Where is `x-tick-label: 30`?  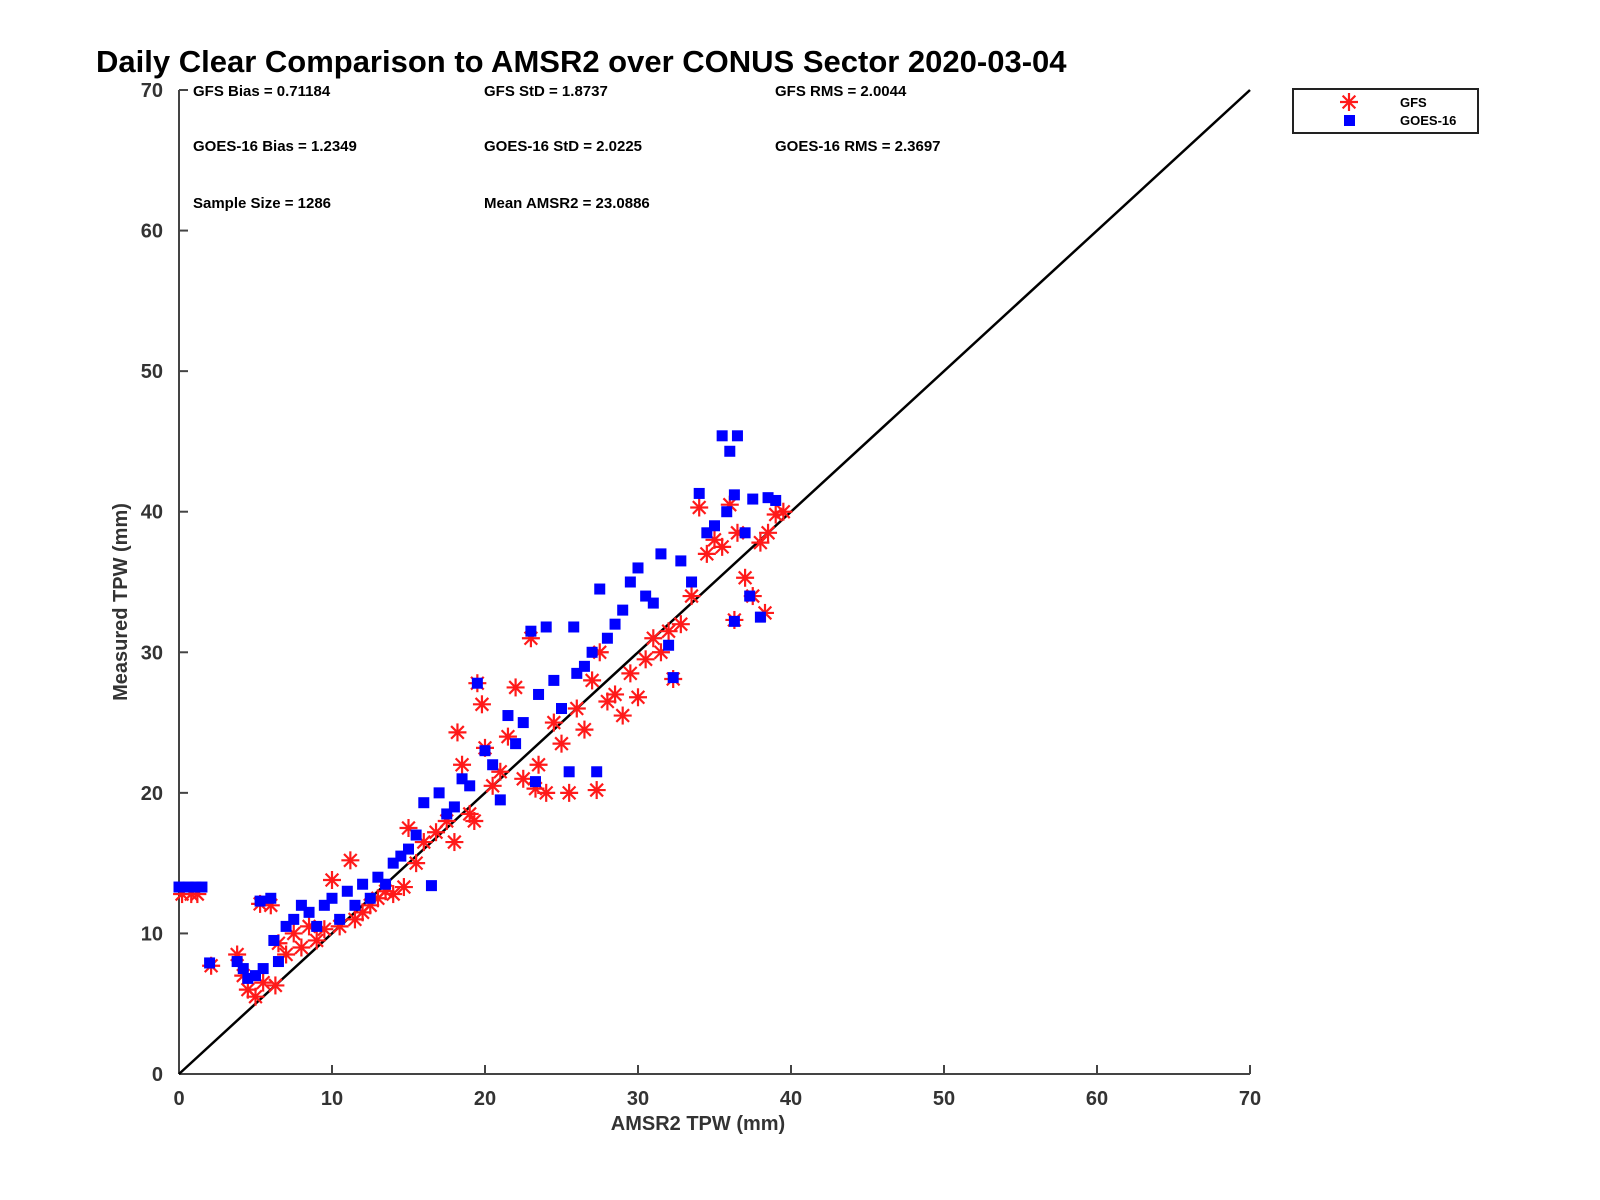
x-tick-label: 30 is located at coordinates (638, 1099).